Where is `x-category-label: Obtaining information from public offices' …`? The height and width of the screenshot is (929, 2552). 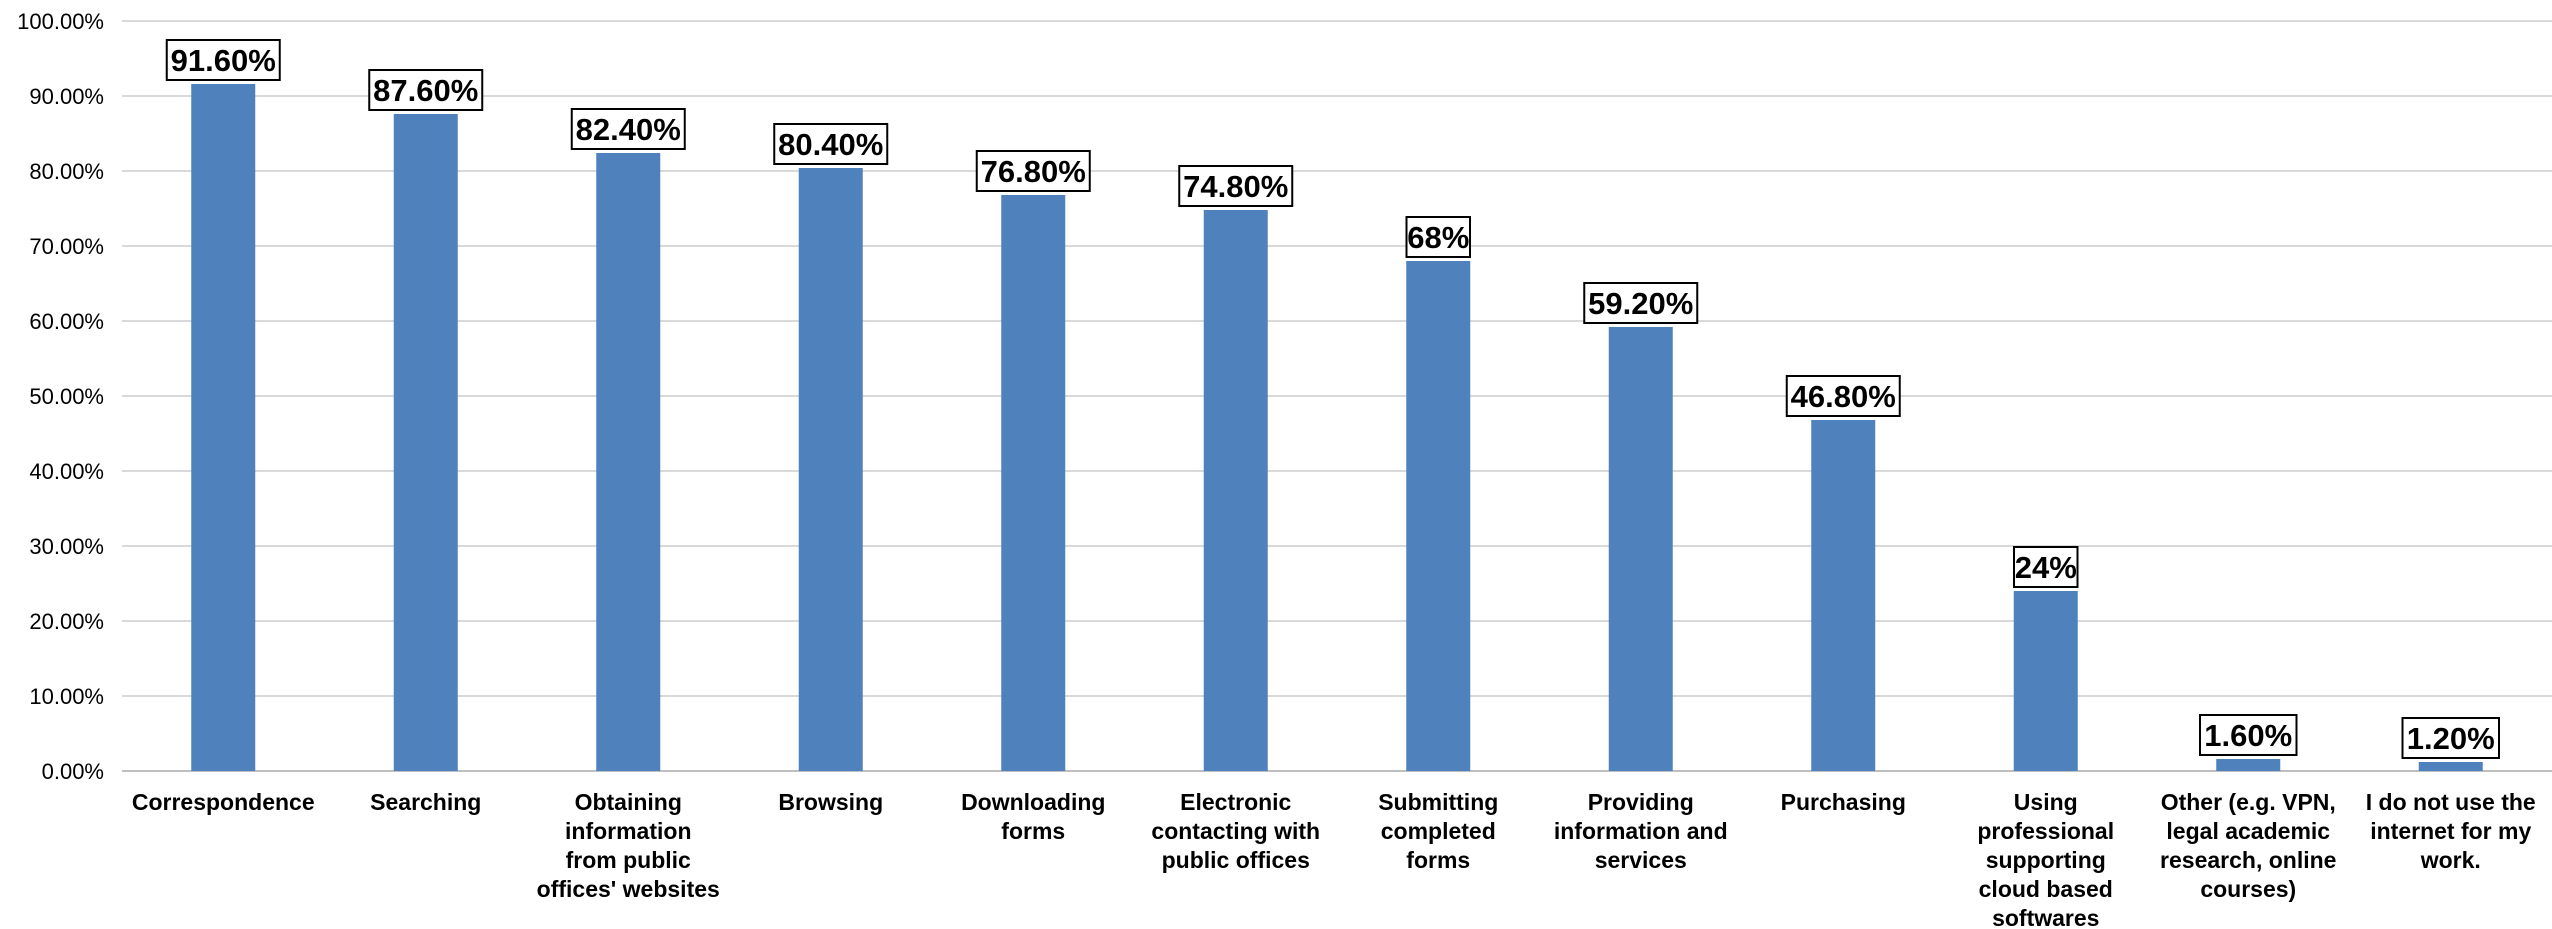
x-category-label: Obtaining information from public offices' … is located at coordinates (628, 845).